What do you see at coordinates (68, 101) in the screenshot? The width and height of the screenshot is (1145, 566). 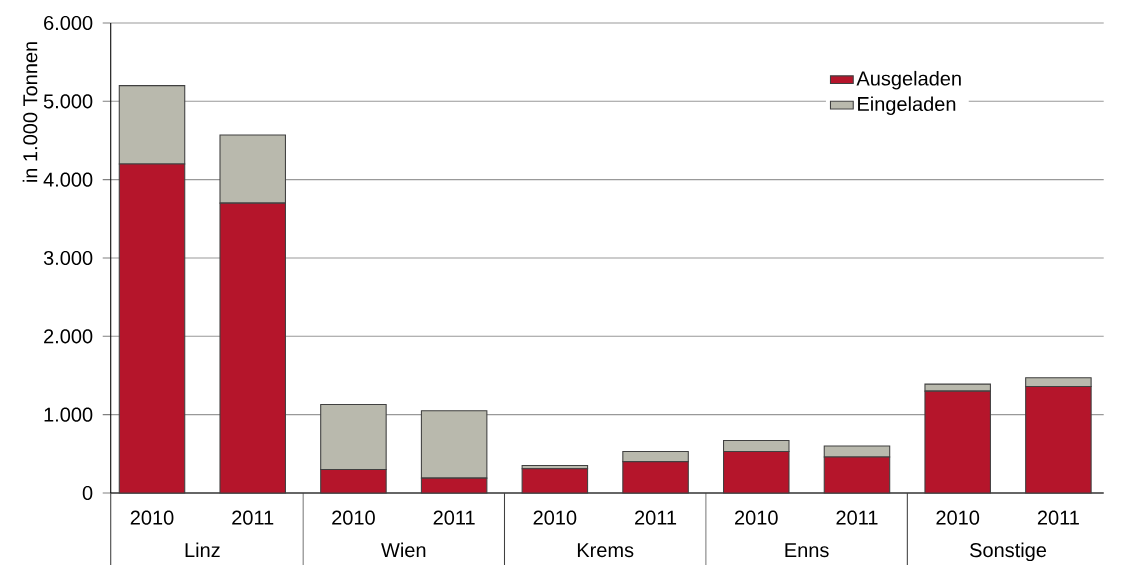 I see `y-tick-label: 5.000` at bounding box center [68, 101].